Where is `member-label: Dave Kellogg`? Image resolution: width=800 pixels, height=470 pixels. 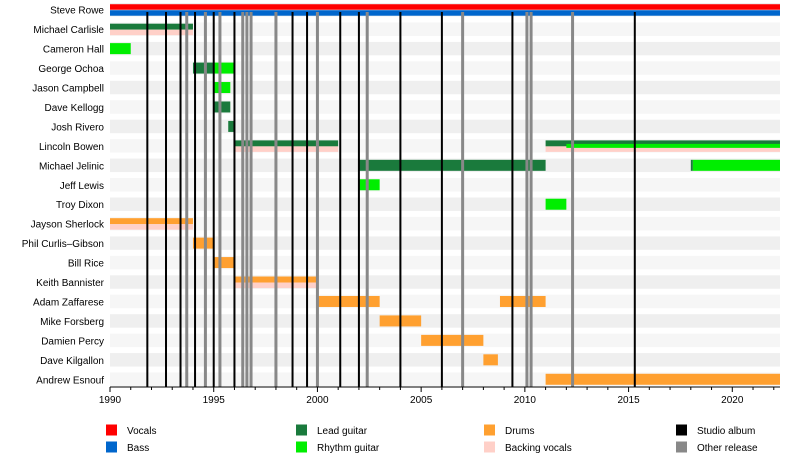
member-label: Dave Kellogg is located at coordinates (74, 108).